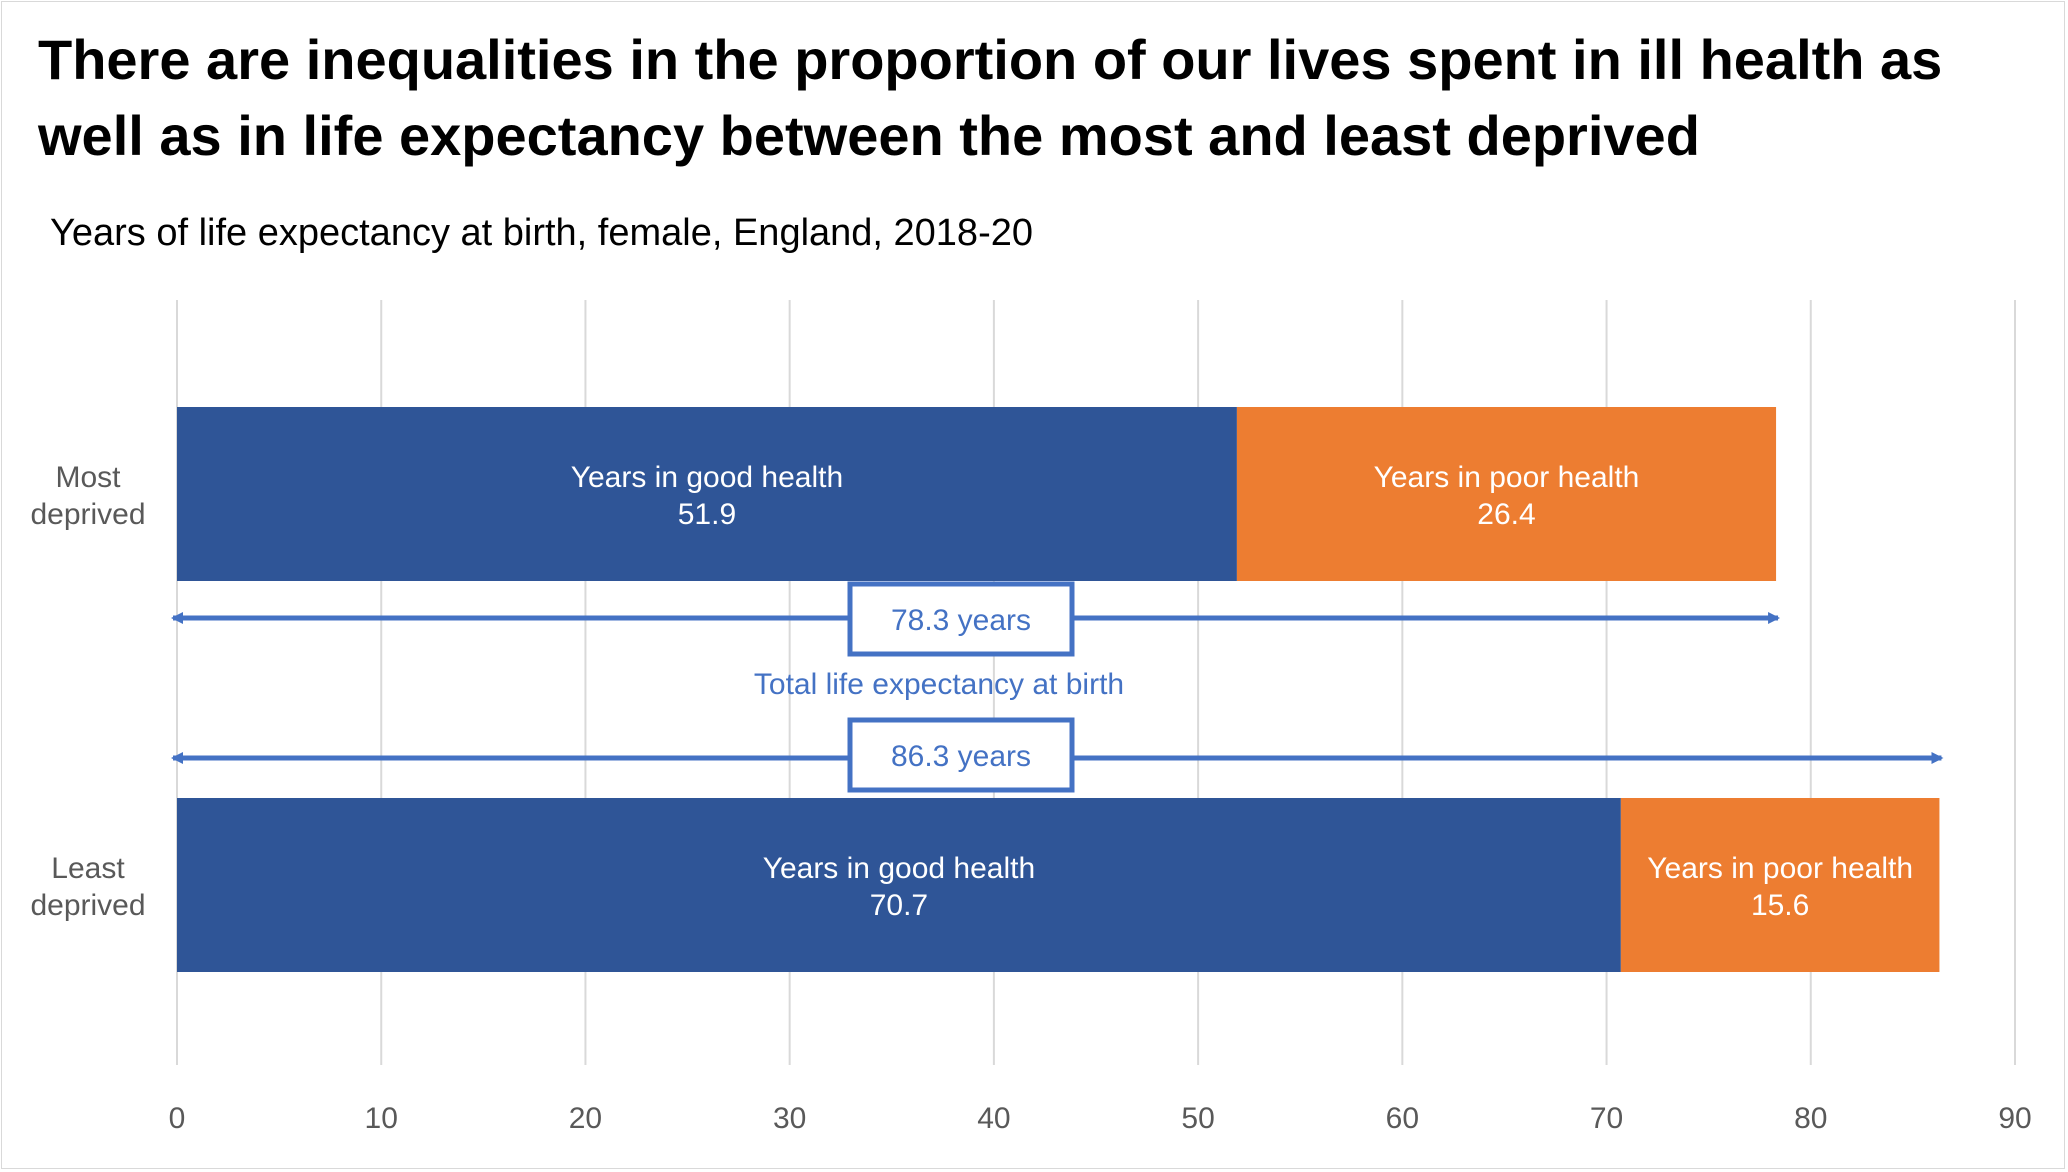 This screenshot has height=1172, width=2068. What do you see at coordinates (899, 868) in the screenshot?
I see `bar-series-label-0-1: Years in good health` at bounding box center [899, 868].